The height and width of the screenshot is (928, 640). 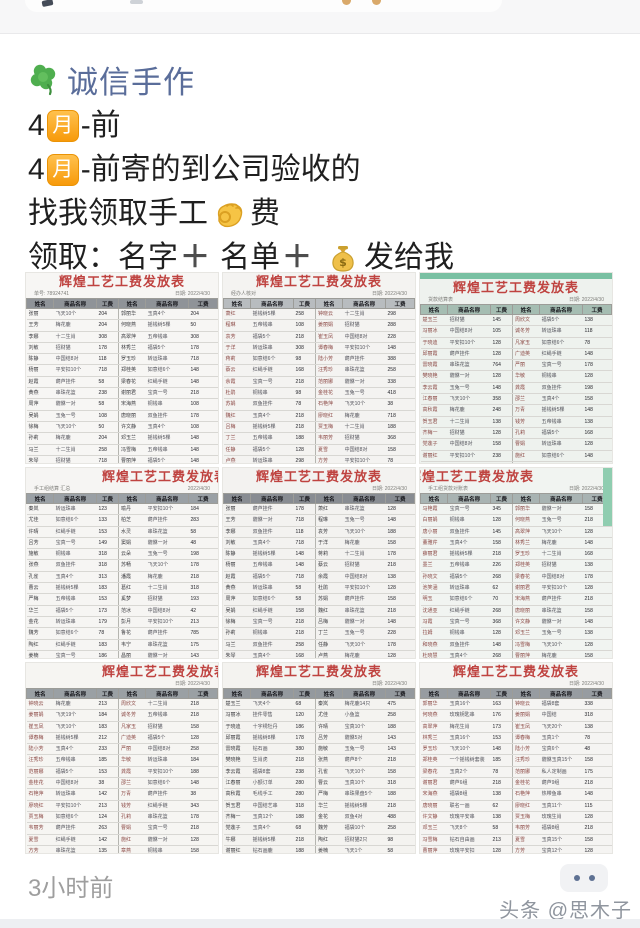 I want to click on worker-name-cell: 严丽, so click(x=131, y=749).